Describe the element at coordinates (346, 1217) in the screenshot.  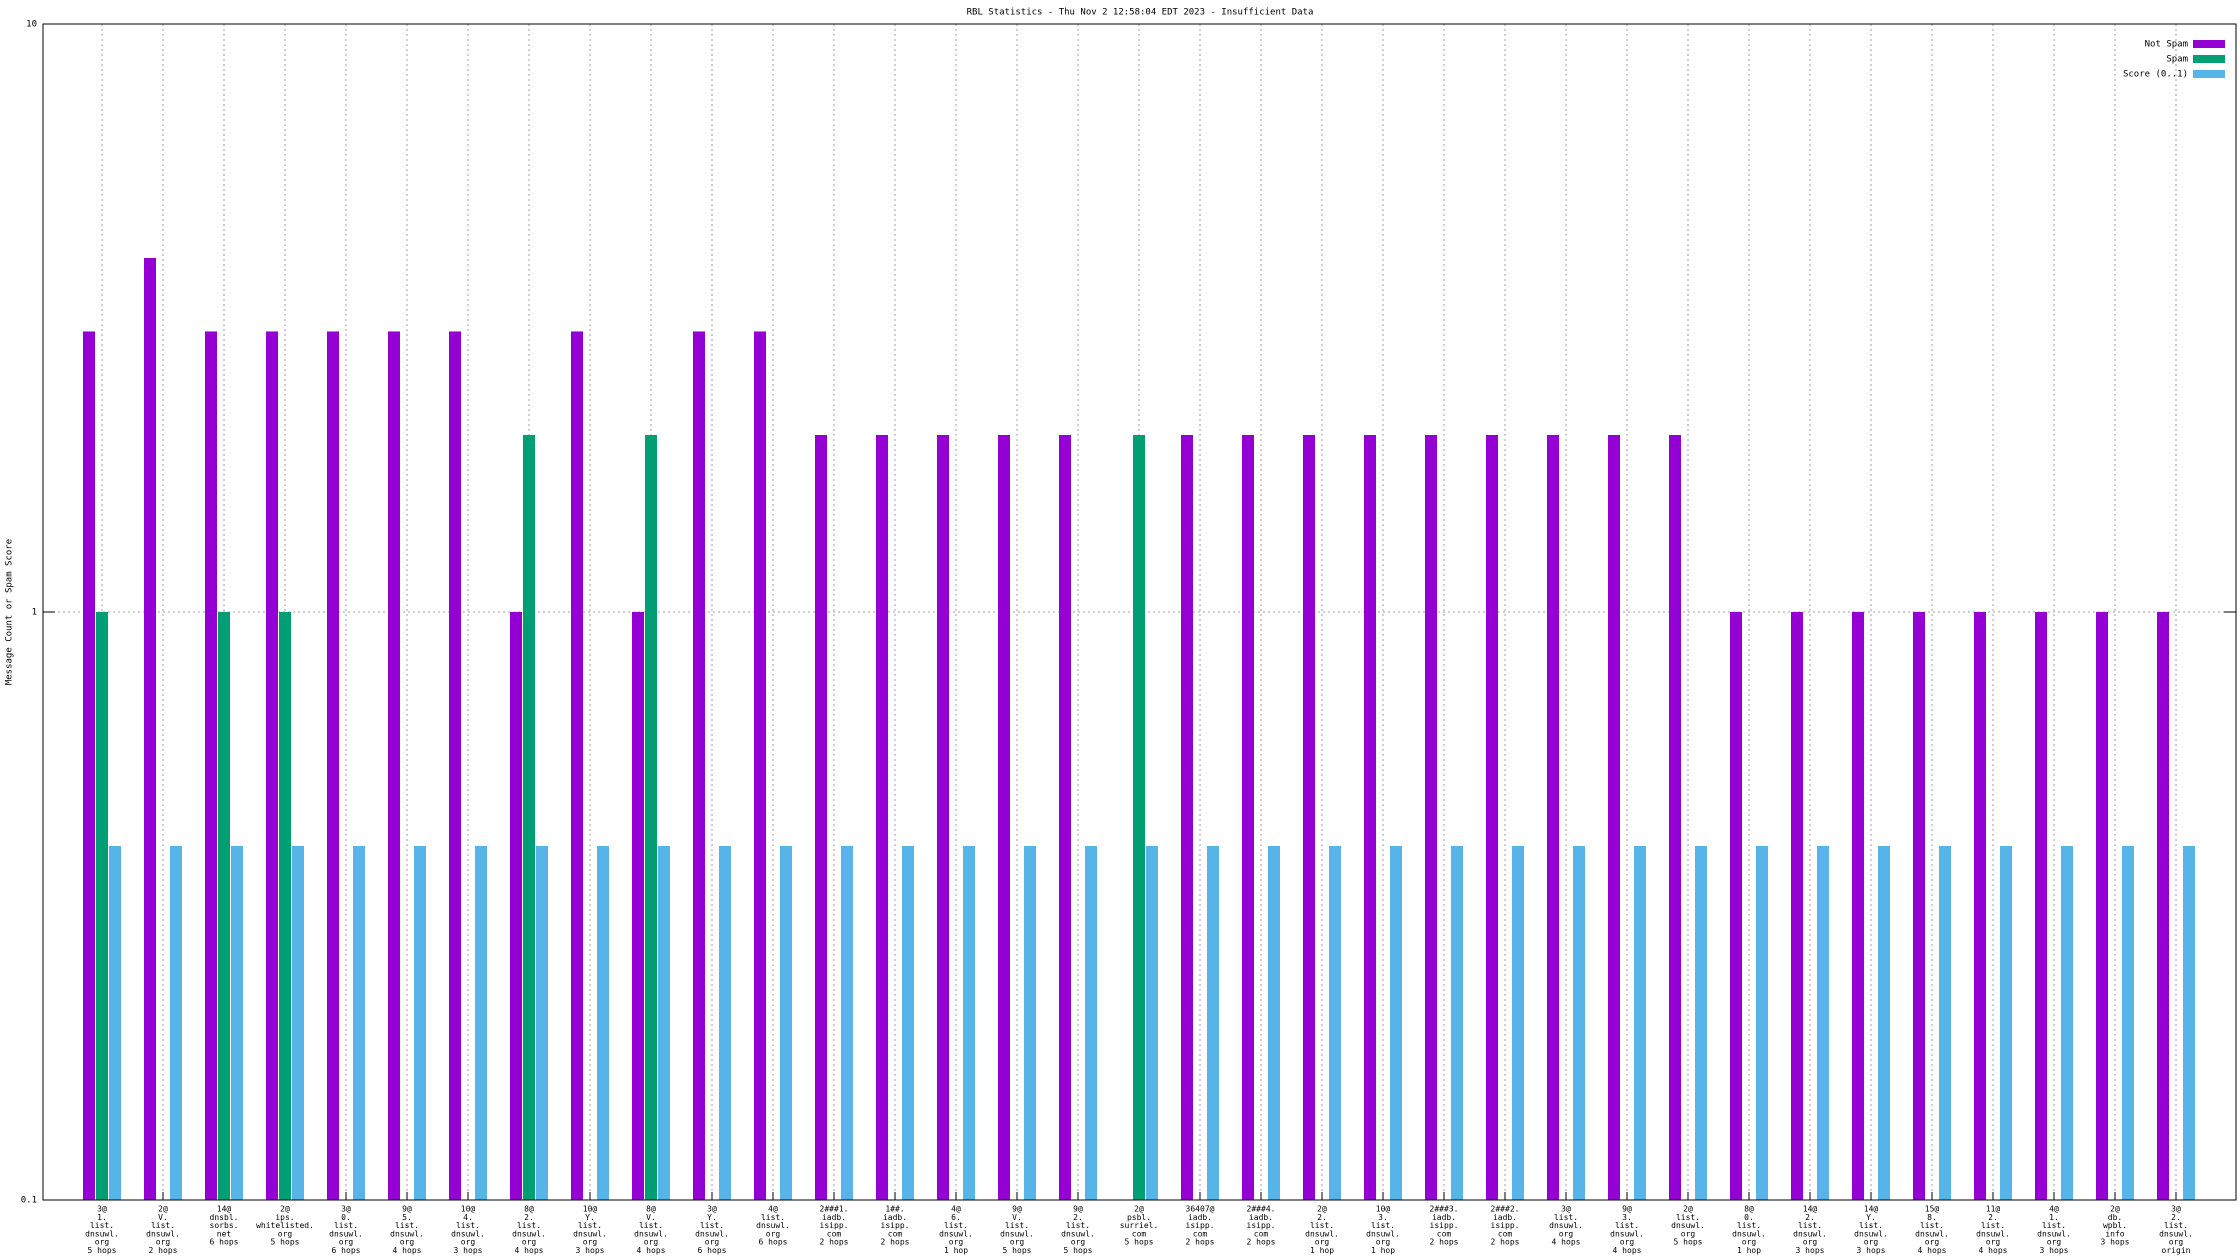
I see `x-tick-label: 0.` at that location.